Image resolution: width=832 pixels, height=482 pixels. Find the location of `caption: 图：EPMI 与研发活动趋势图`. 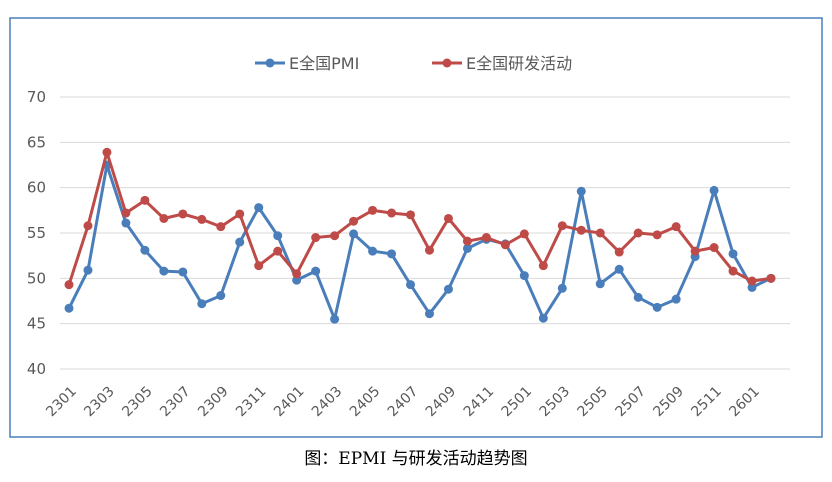

caption: 图：EPMI 与研发活动趋势图 is located at coordinates (415, 459).